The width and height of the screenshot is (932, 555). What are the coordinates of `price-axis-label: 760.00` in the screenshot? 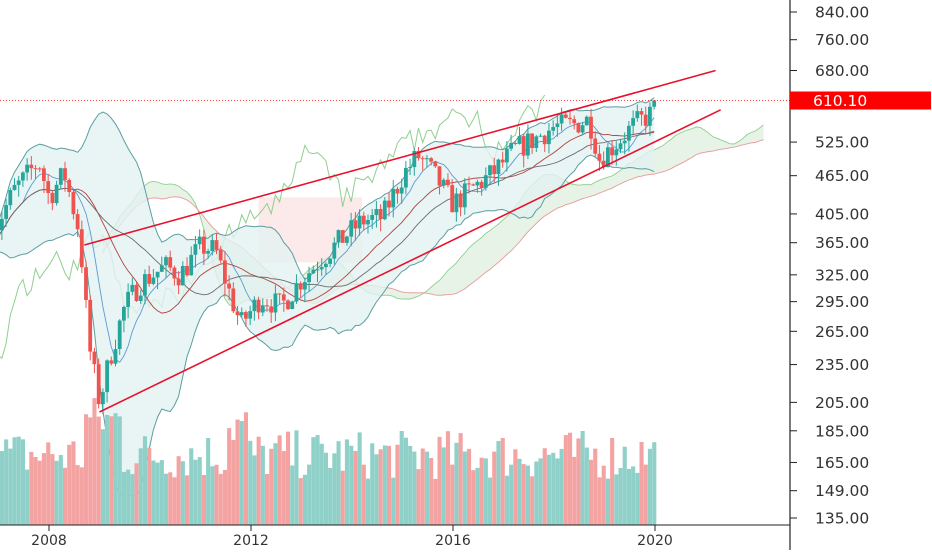 It's located at (842, 40).